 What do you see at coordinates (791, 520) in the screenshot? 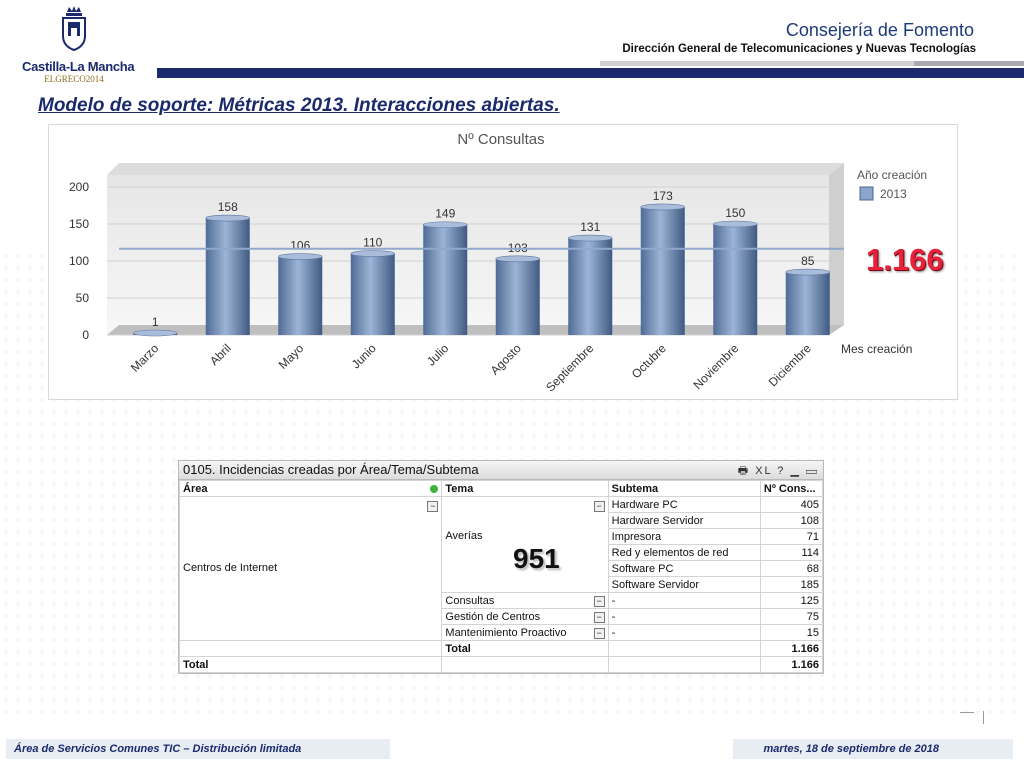
I see `count-cell: 108` at bounding box center [791, 520].